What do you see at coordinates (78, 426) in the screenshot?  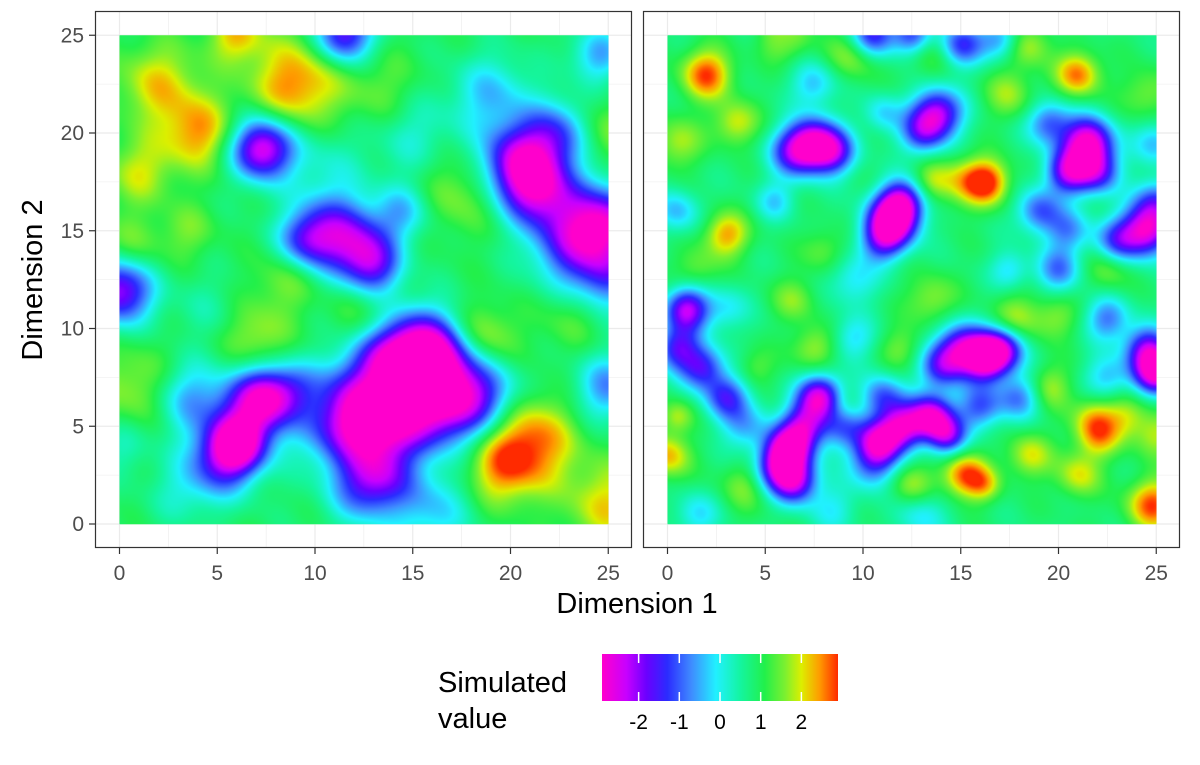 I see `y-tick-label: 5` at bounding box center [78, 426].